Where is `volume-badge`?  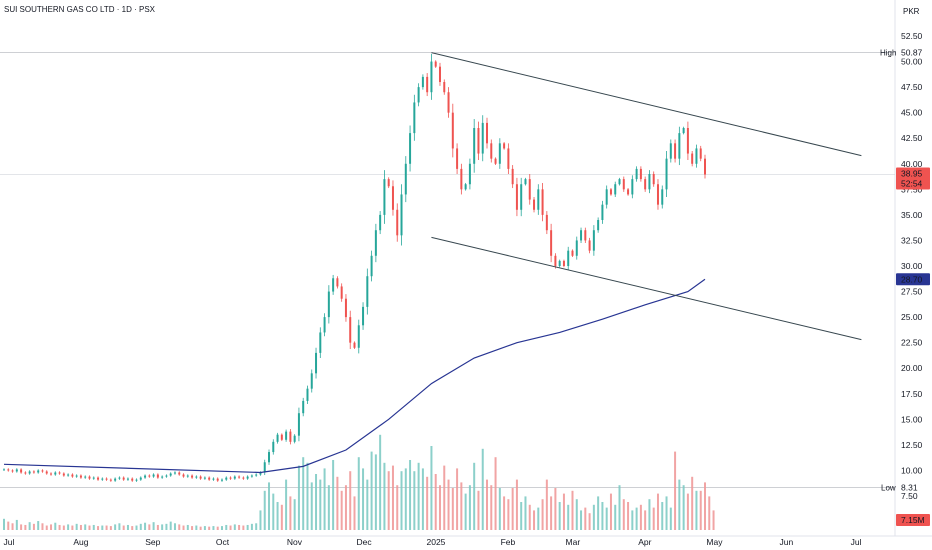
volume-badge is located at coordinates (913, 520).